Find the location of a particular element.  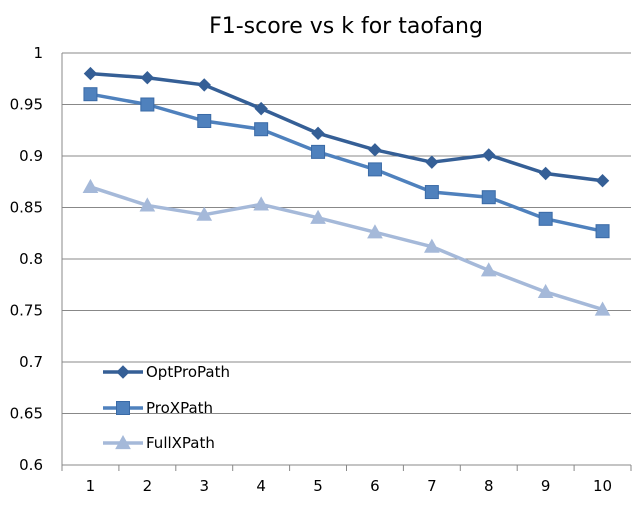

y-tick-label: 0.8 is located at coordinates (31, 259).